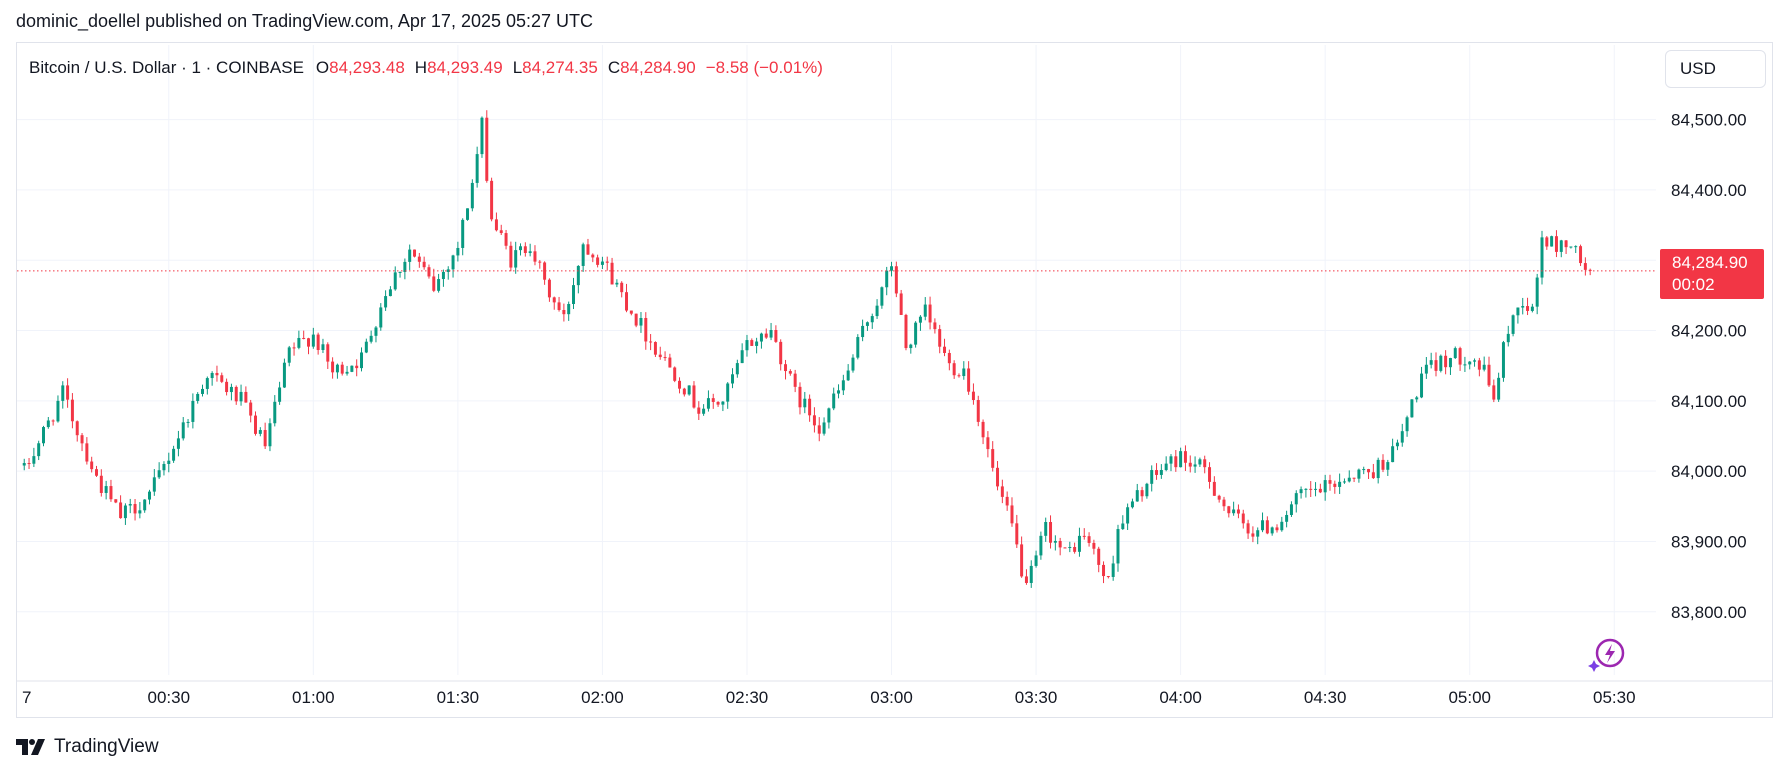 The width and height of the screenshot is (1788, 774). I want to click on price-tick-label: 84,000.00, so click(1709, 471).